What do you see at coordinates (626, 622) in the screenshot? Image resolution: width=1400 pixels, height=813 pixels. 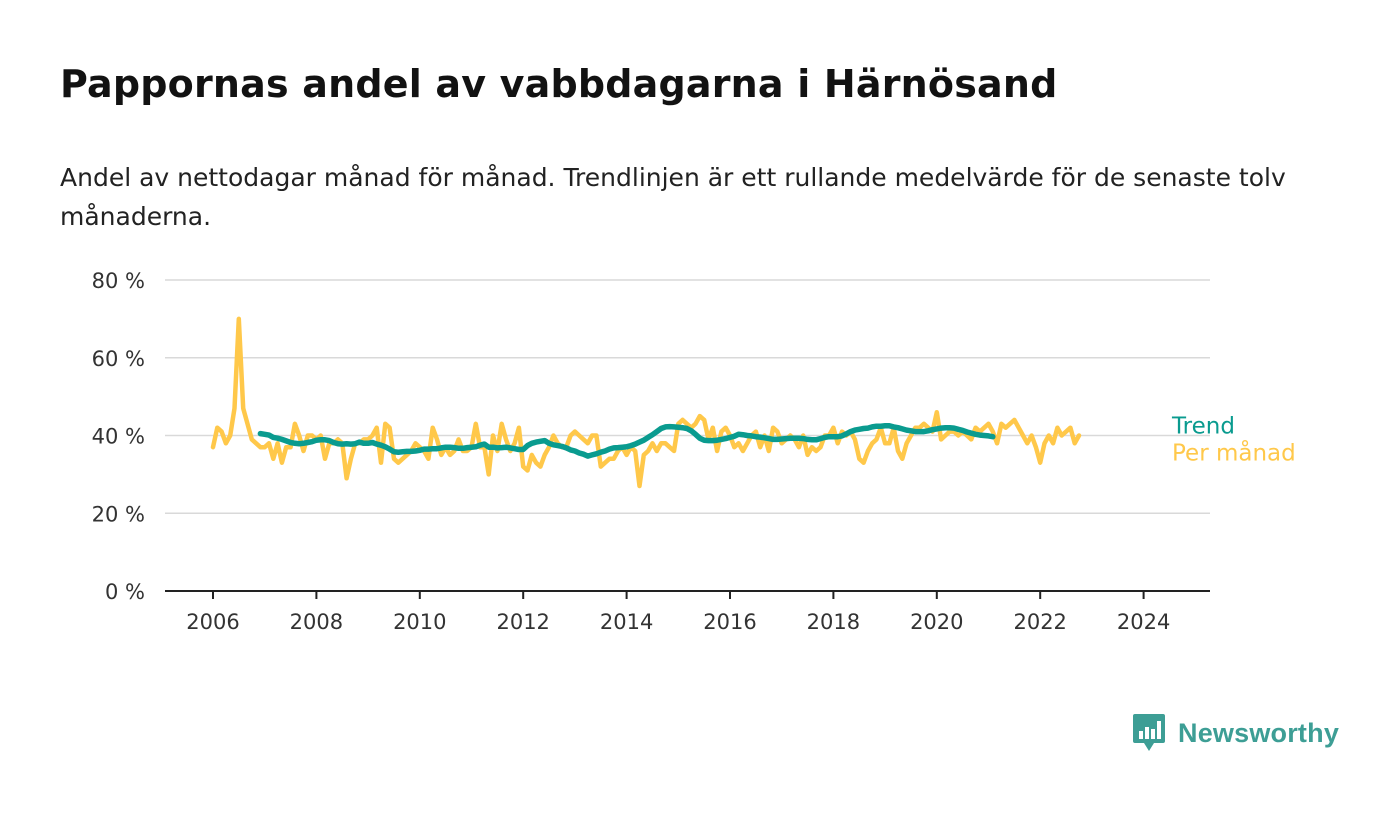 I see `x-tick-label: 2014` at bounding box center [626, 622].